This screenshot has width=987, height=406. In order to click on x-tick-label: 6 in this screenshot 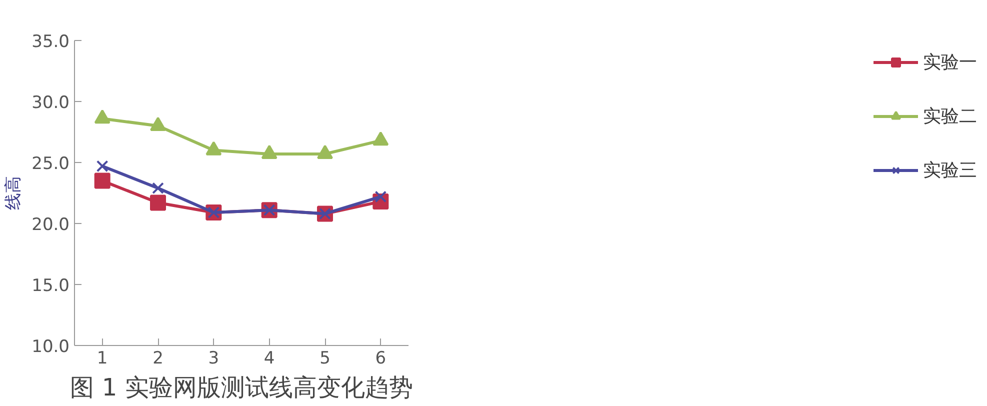, I will do `click(380, 358)`.